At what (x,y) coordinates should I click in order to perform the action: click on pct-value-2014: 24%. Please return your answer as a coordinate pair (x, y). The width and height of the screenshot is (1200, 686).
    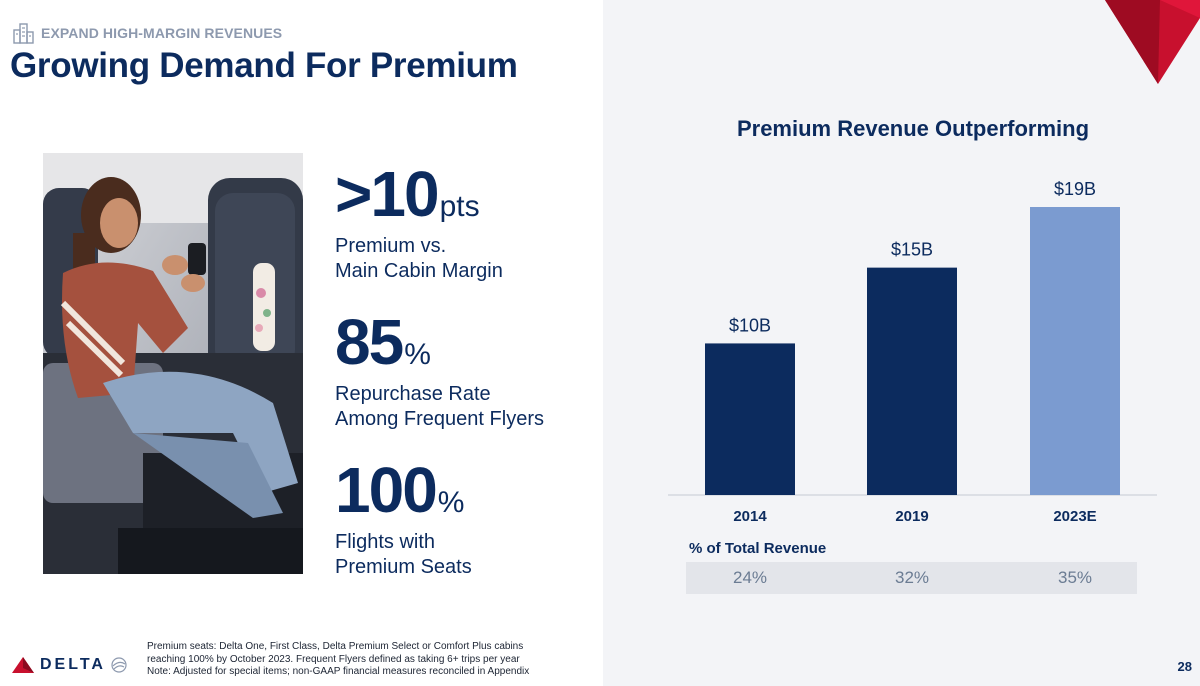
    Looking at the image, I should click on (750, 577).